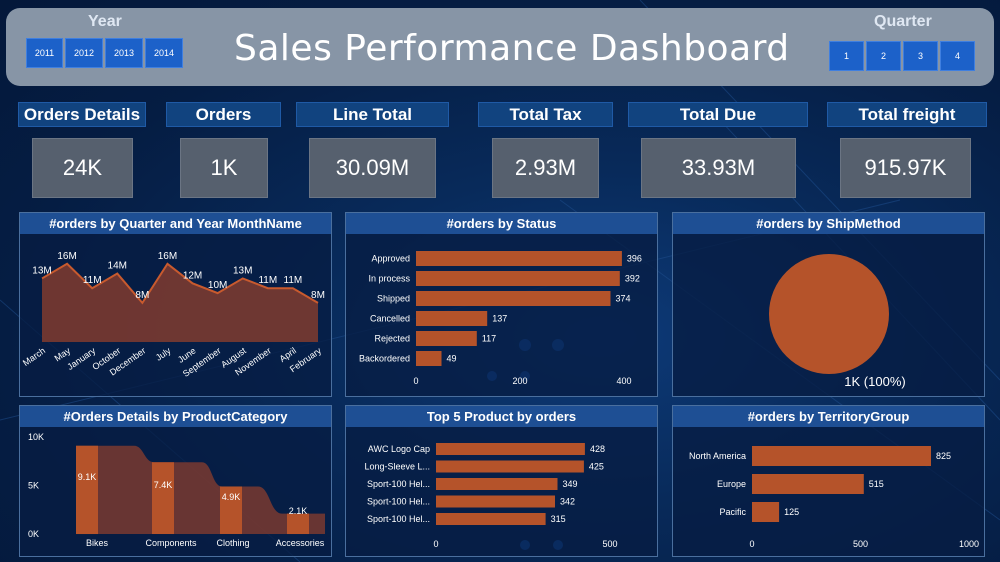 The image size is (1000, 562). I want to click on kpi-value-total-tax: 2.93M, so click(545, 168).